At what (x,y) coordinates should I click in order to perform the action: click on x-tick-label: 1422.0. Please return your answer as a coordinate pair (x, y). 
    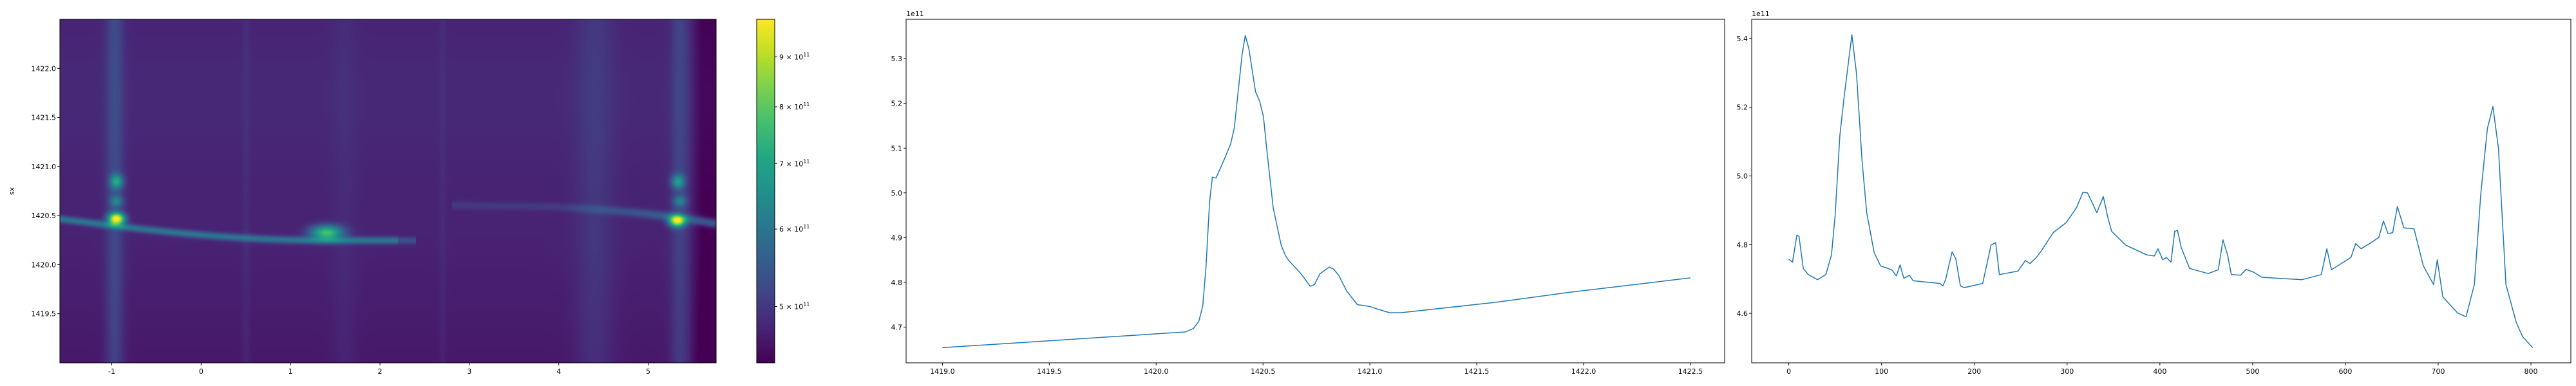
    Looking at the image, I should click on (1583, 371).